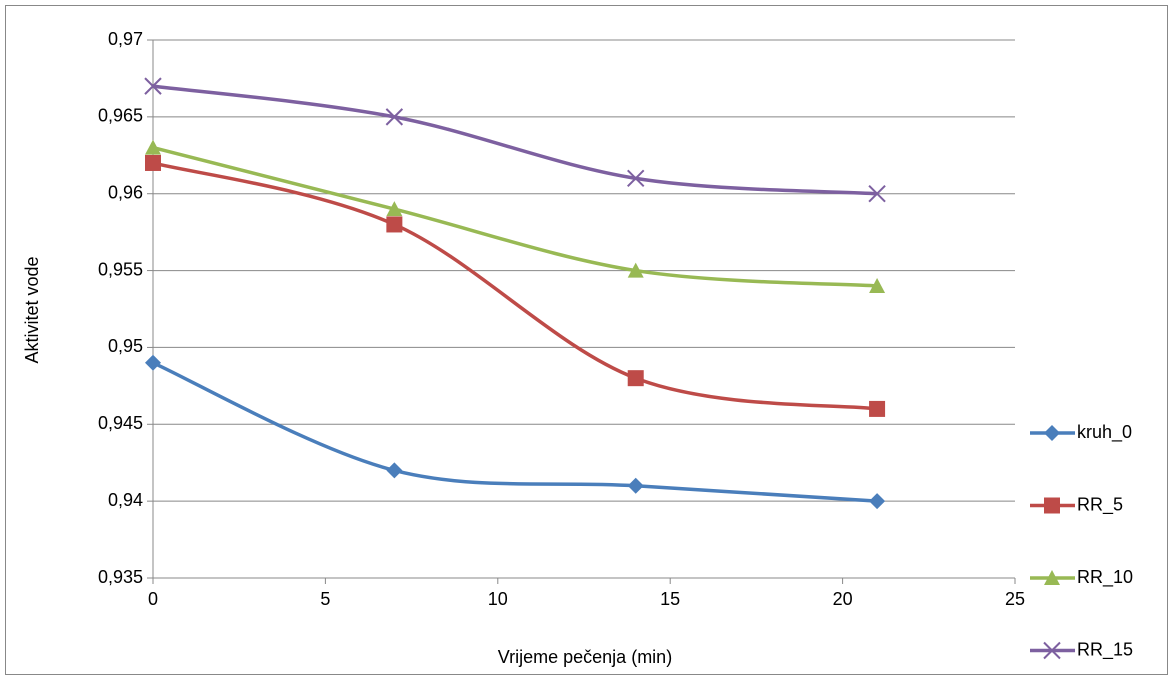 This screenshot has width=1173, height=685. I want to click on y-axis-label: Aktivitet vode, so click(32, 309).